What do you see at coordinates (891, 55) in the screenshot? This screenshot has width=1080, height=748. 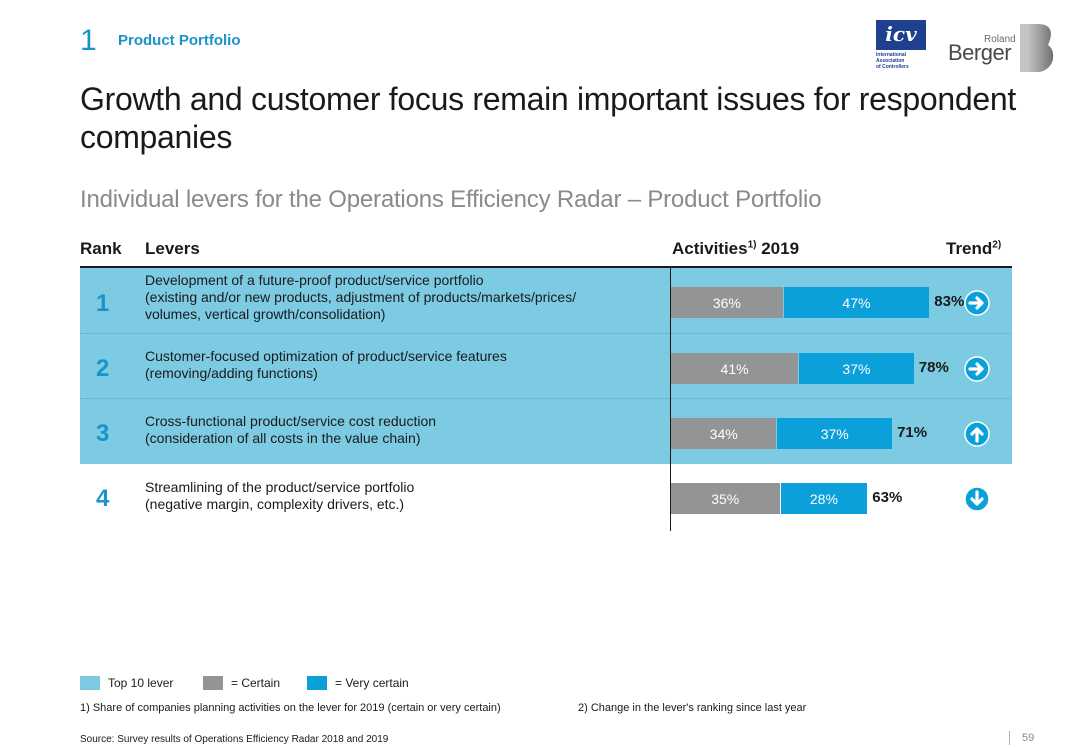 I see `icv-logo-caption-1: International` at bounding box center [891, 55].